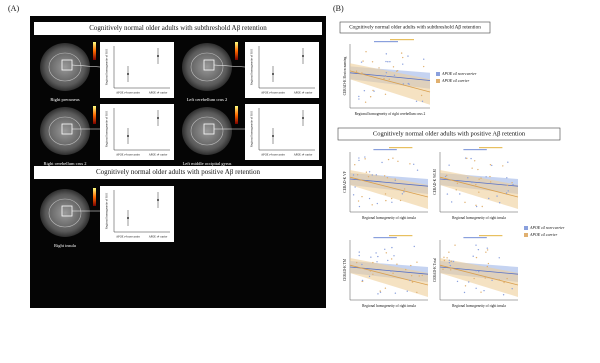 This screenshot has width=600, height=363. Describe the element at coordinates (65, 245) in the screenshot. I see `region-label: Right insula` at that location.